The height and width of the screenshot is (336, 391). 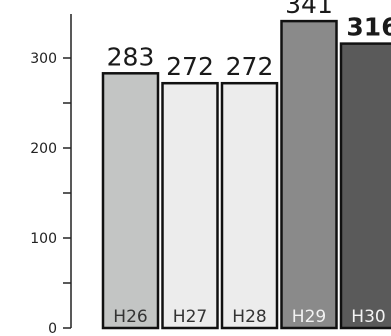 I want to click on y-tick-label: 200, so click(x=43, y=149).